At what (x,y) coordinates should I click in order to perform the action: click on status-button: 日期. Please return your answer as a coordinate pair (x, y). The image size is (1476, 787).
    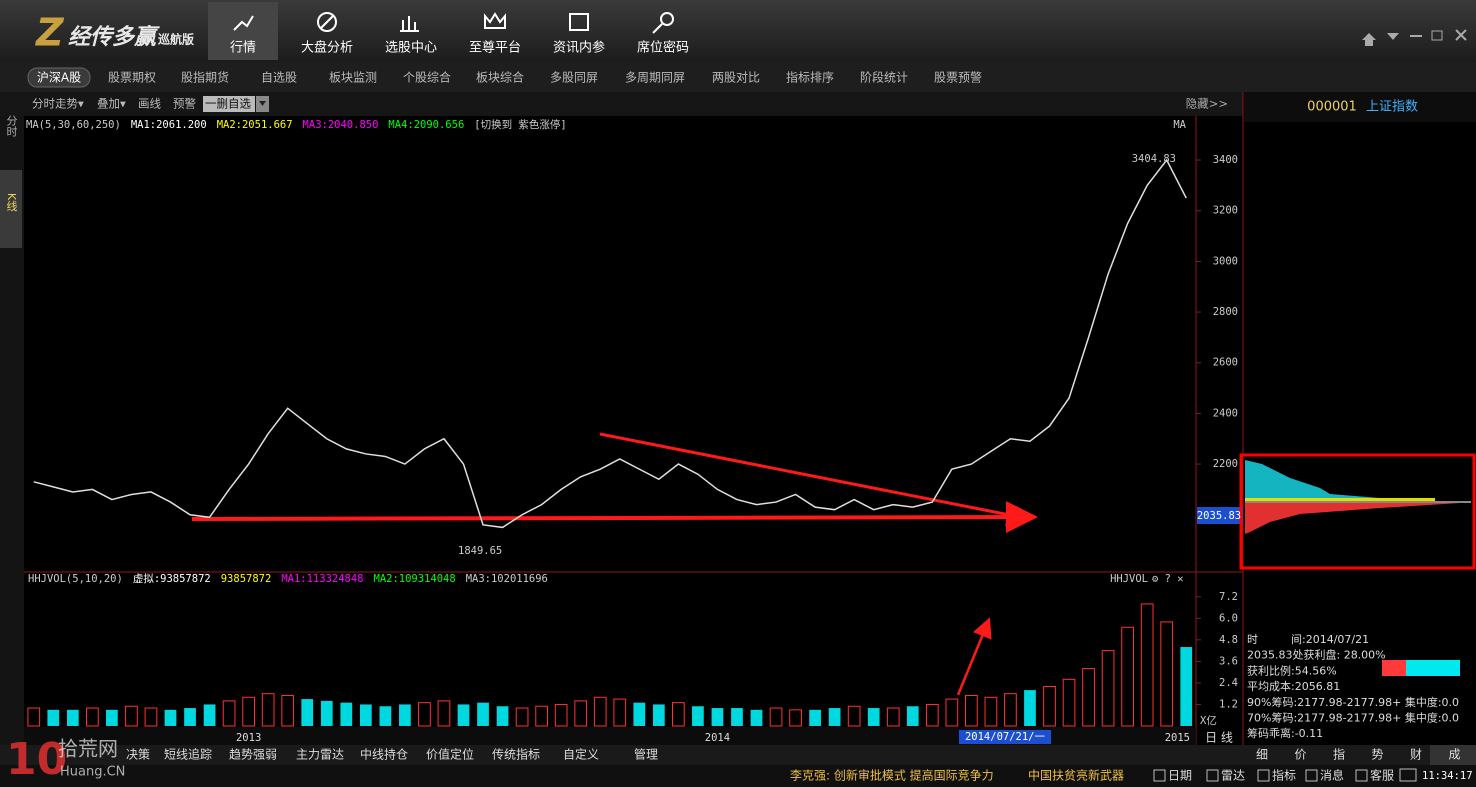
    Looking at the image, I should click on (1180, 776).